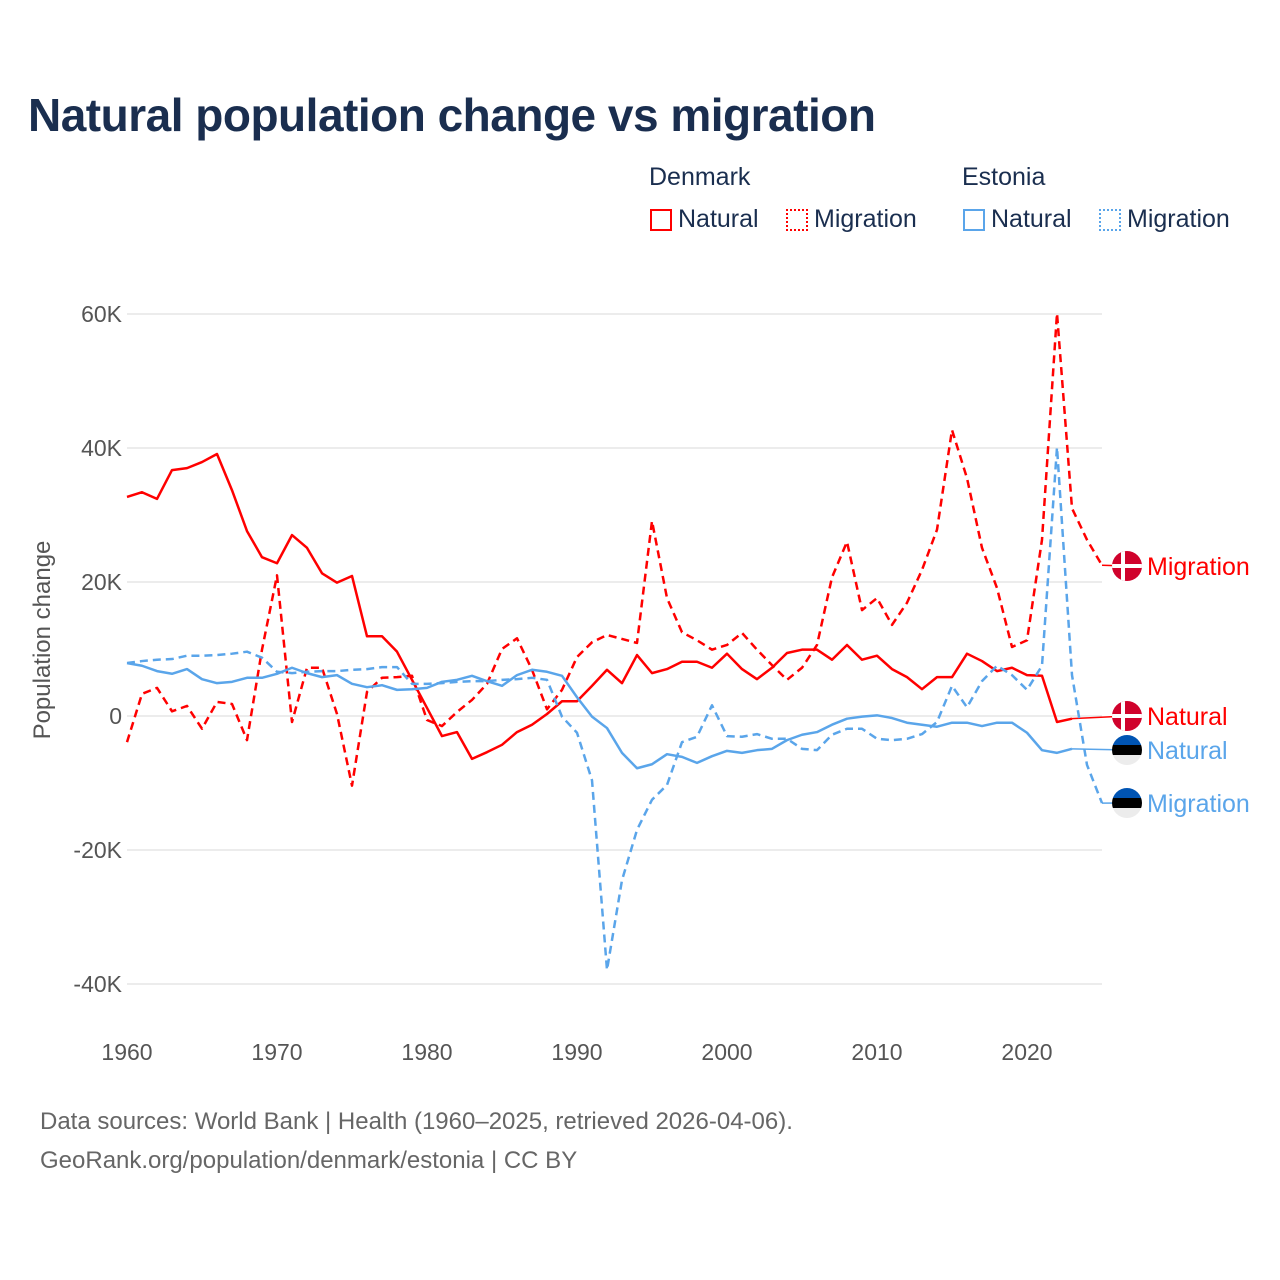  I want to click on y-tick-label: -20K, so click(97, 850).